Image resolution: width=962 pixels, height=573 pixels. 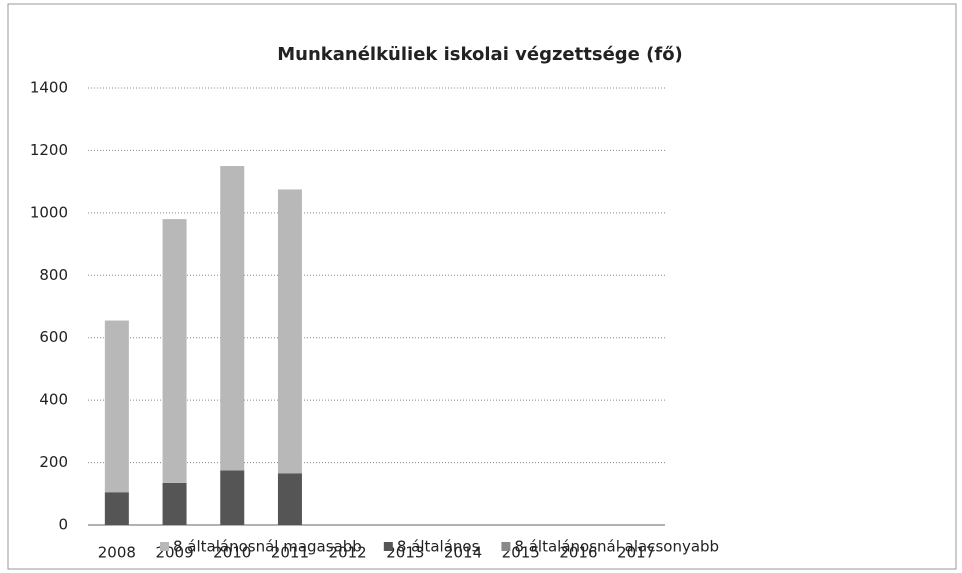 I want to click on y-tick-label: 800, so click(x=53, y=275).